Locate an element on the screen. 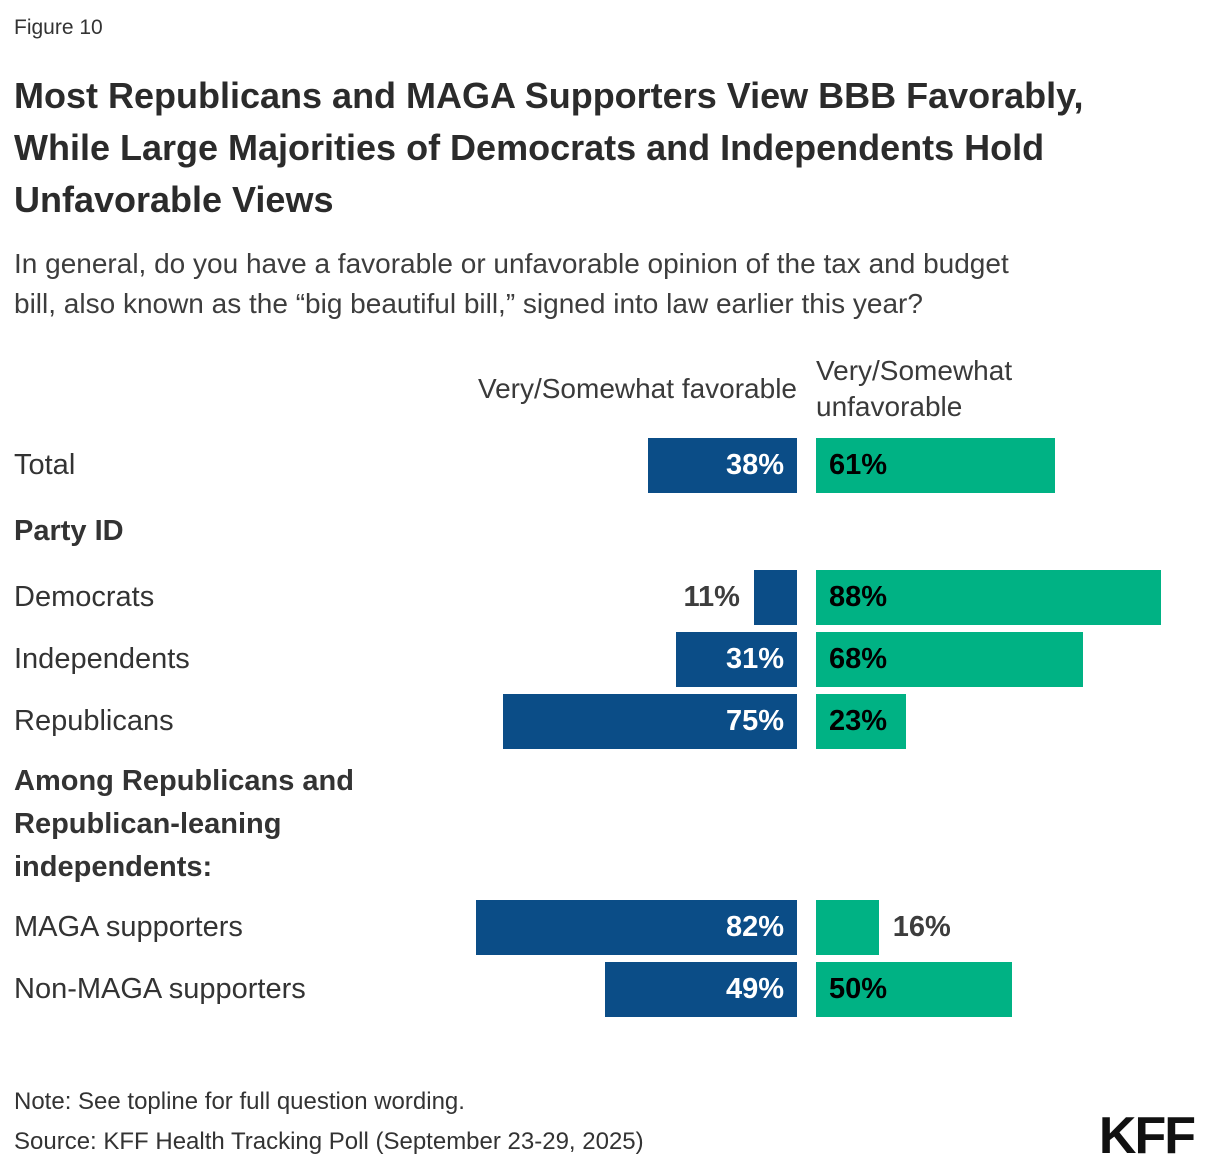 This screenshot has height=1168, width=1220. unfavorable-value: 88% is located at coordinates (858, 597).